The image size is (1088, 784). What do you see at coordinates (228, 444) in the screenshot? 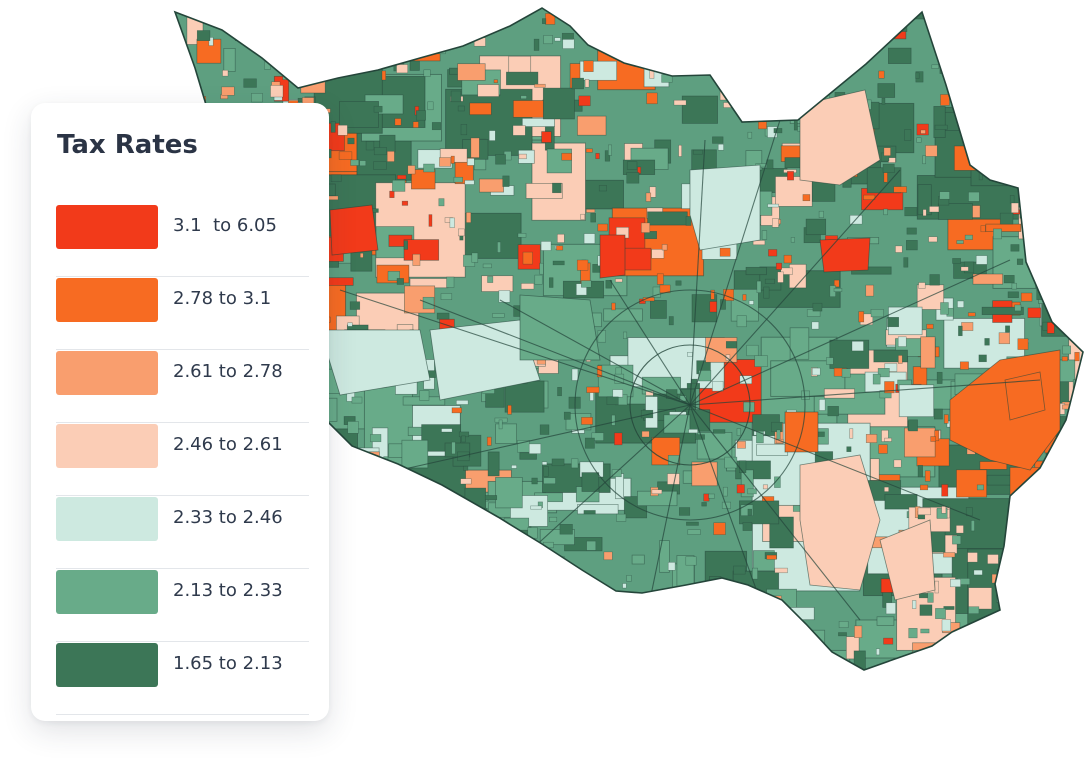
I see `legend-label: 2.46 to 2.61` at bounding box center [228, 444].